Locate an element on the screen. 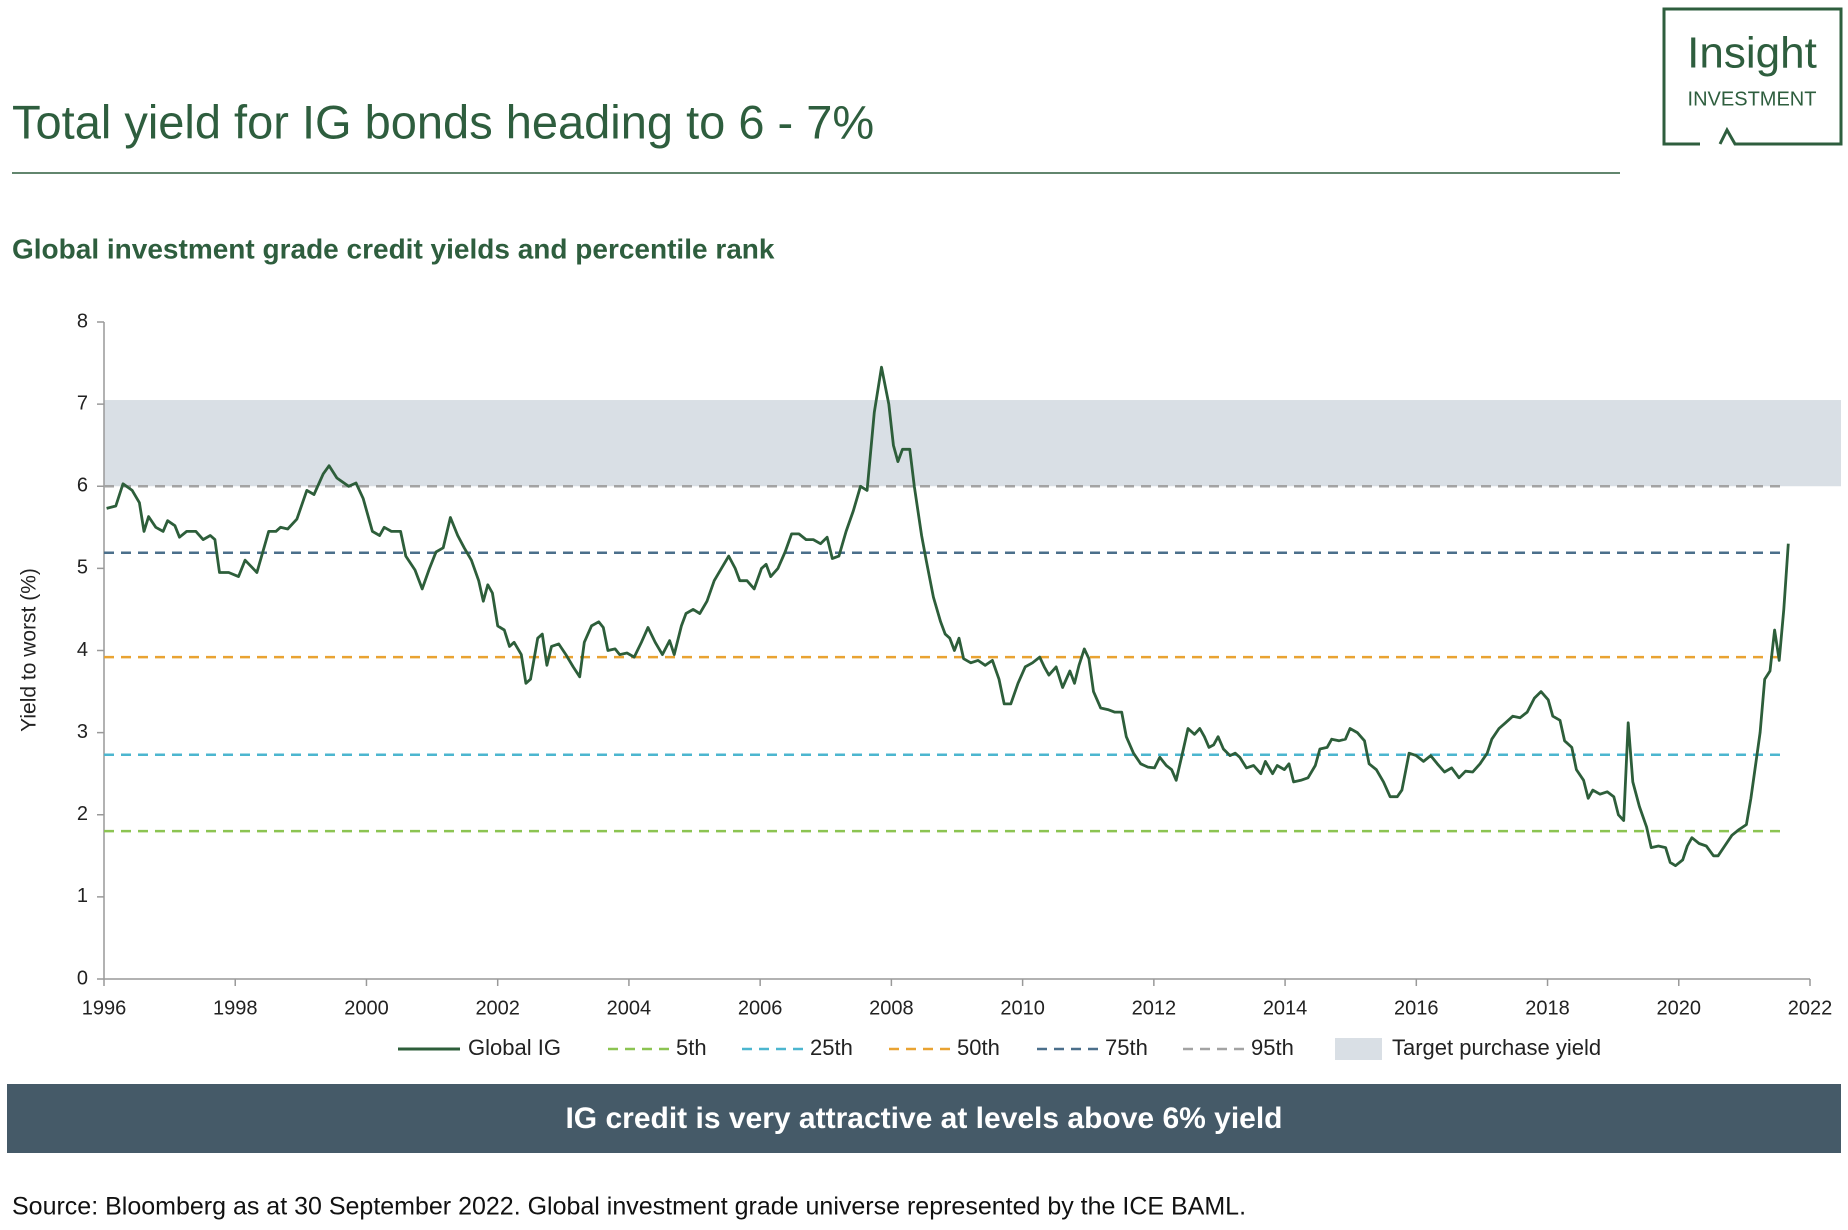 Image resolution: width=1848 pixels, height=1230 pixels. legend-label: 95th is located at coordinates (1272, 1047).